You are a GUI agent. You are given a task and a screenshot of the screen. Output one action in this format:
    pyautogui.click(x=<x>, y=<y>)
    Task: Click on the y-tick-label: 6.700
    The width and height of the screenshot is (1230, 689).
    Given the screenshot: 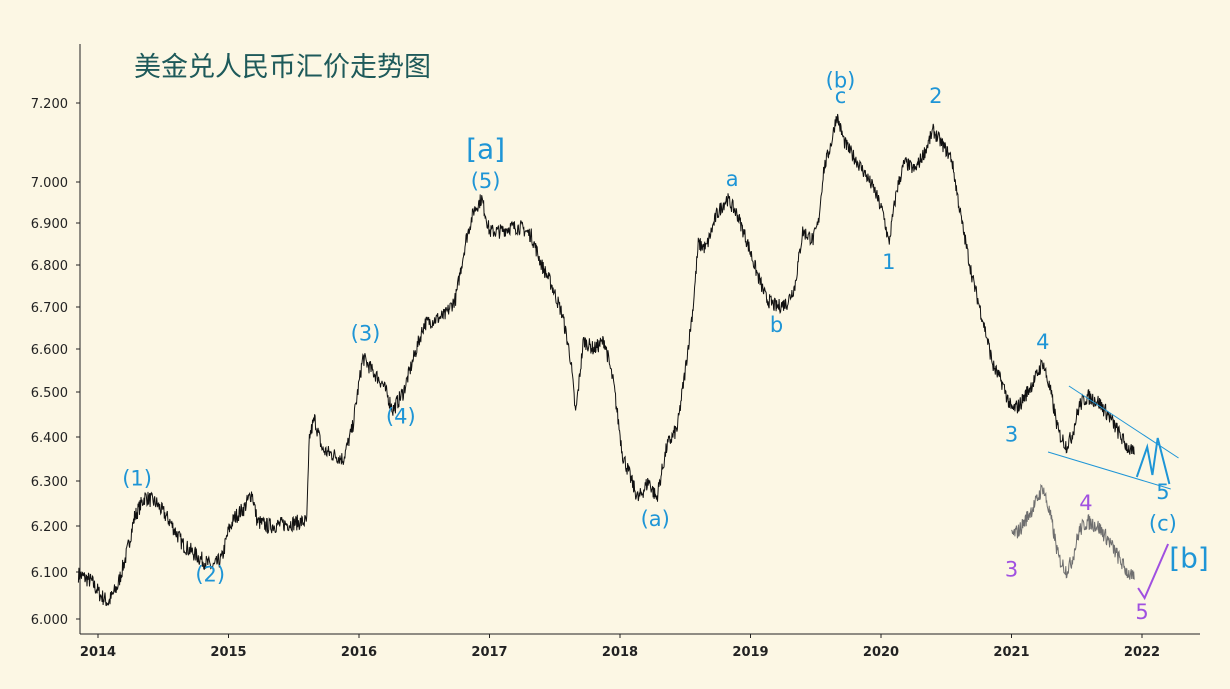 What is the action you would take?
    pyautogui.click(x=49, y=308)
    